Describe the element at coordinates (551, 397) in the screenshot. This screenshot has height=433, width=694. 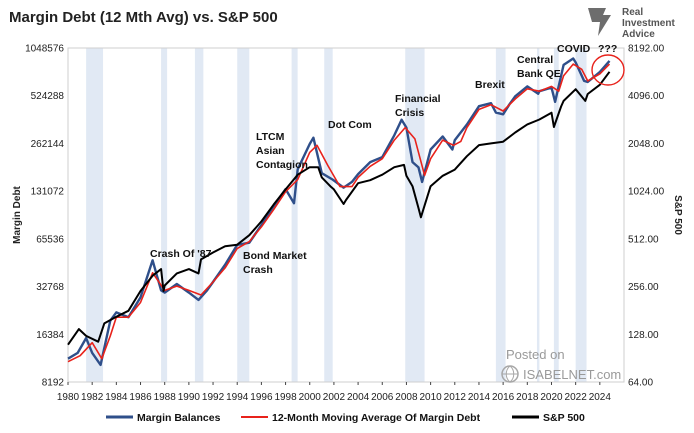
I see `x-tick-label: 2020` at that location.